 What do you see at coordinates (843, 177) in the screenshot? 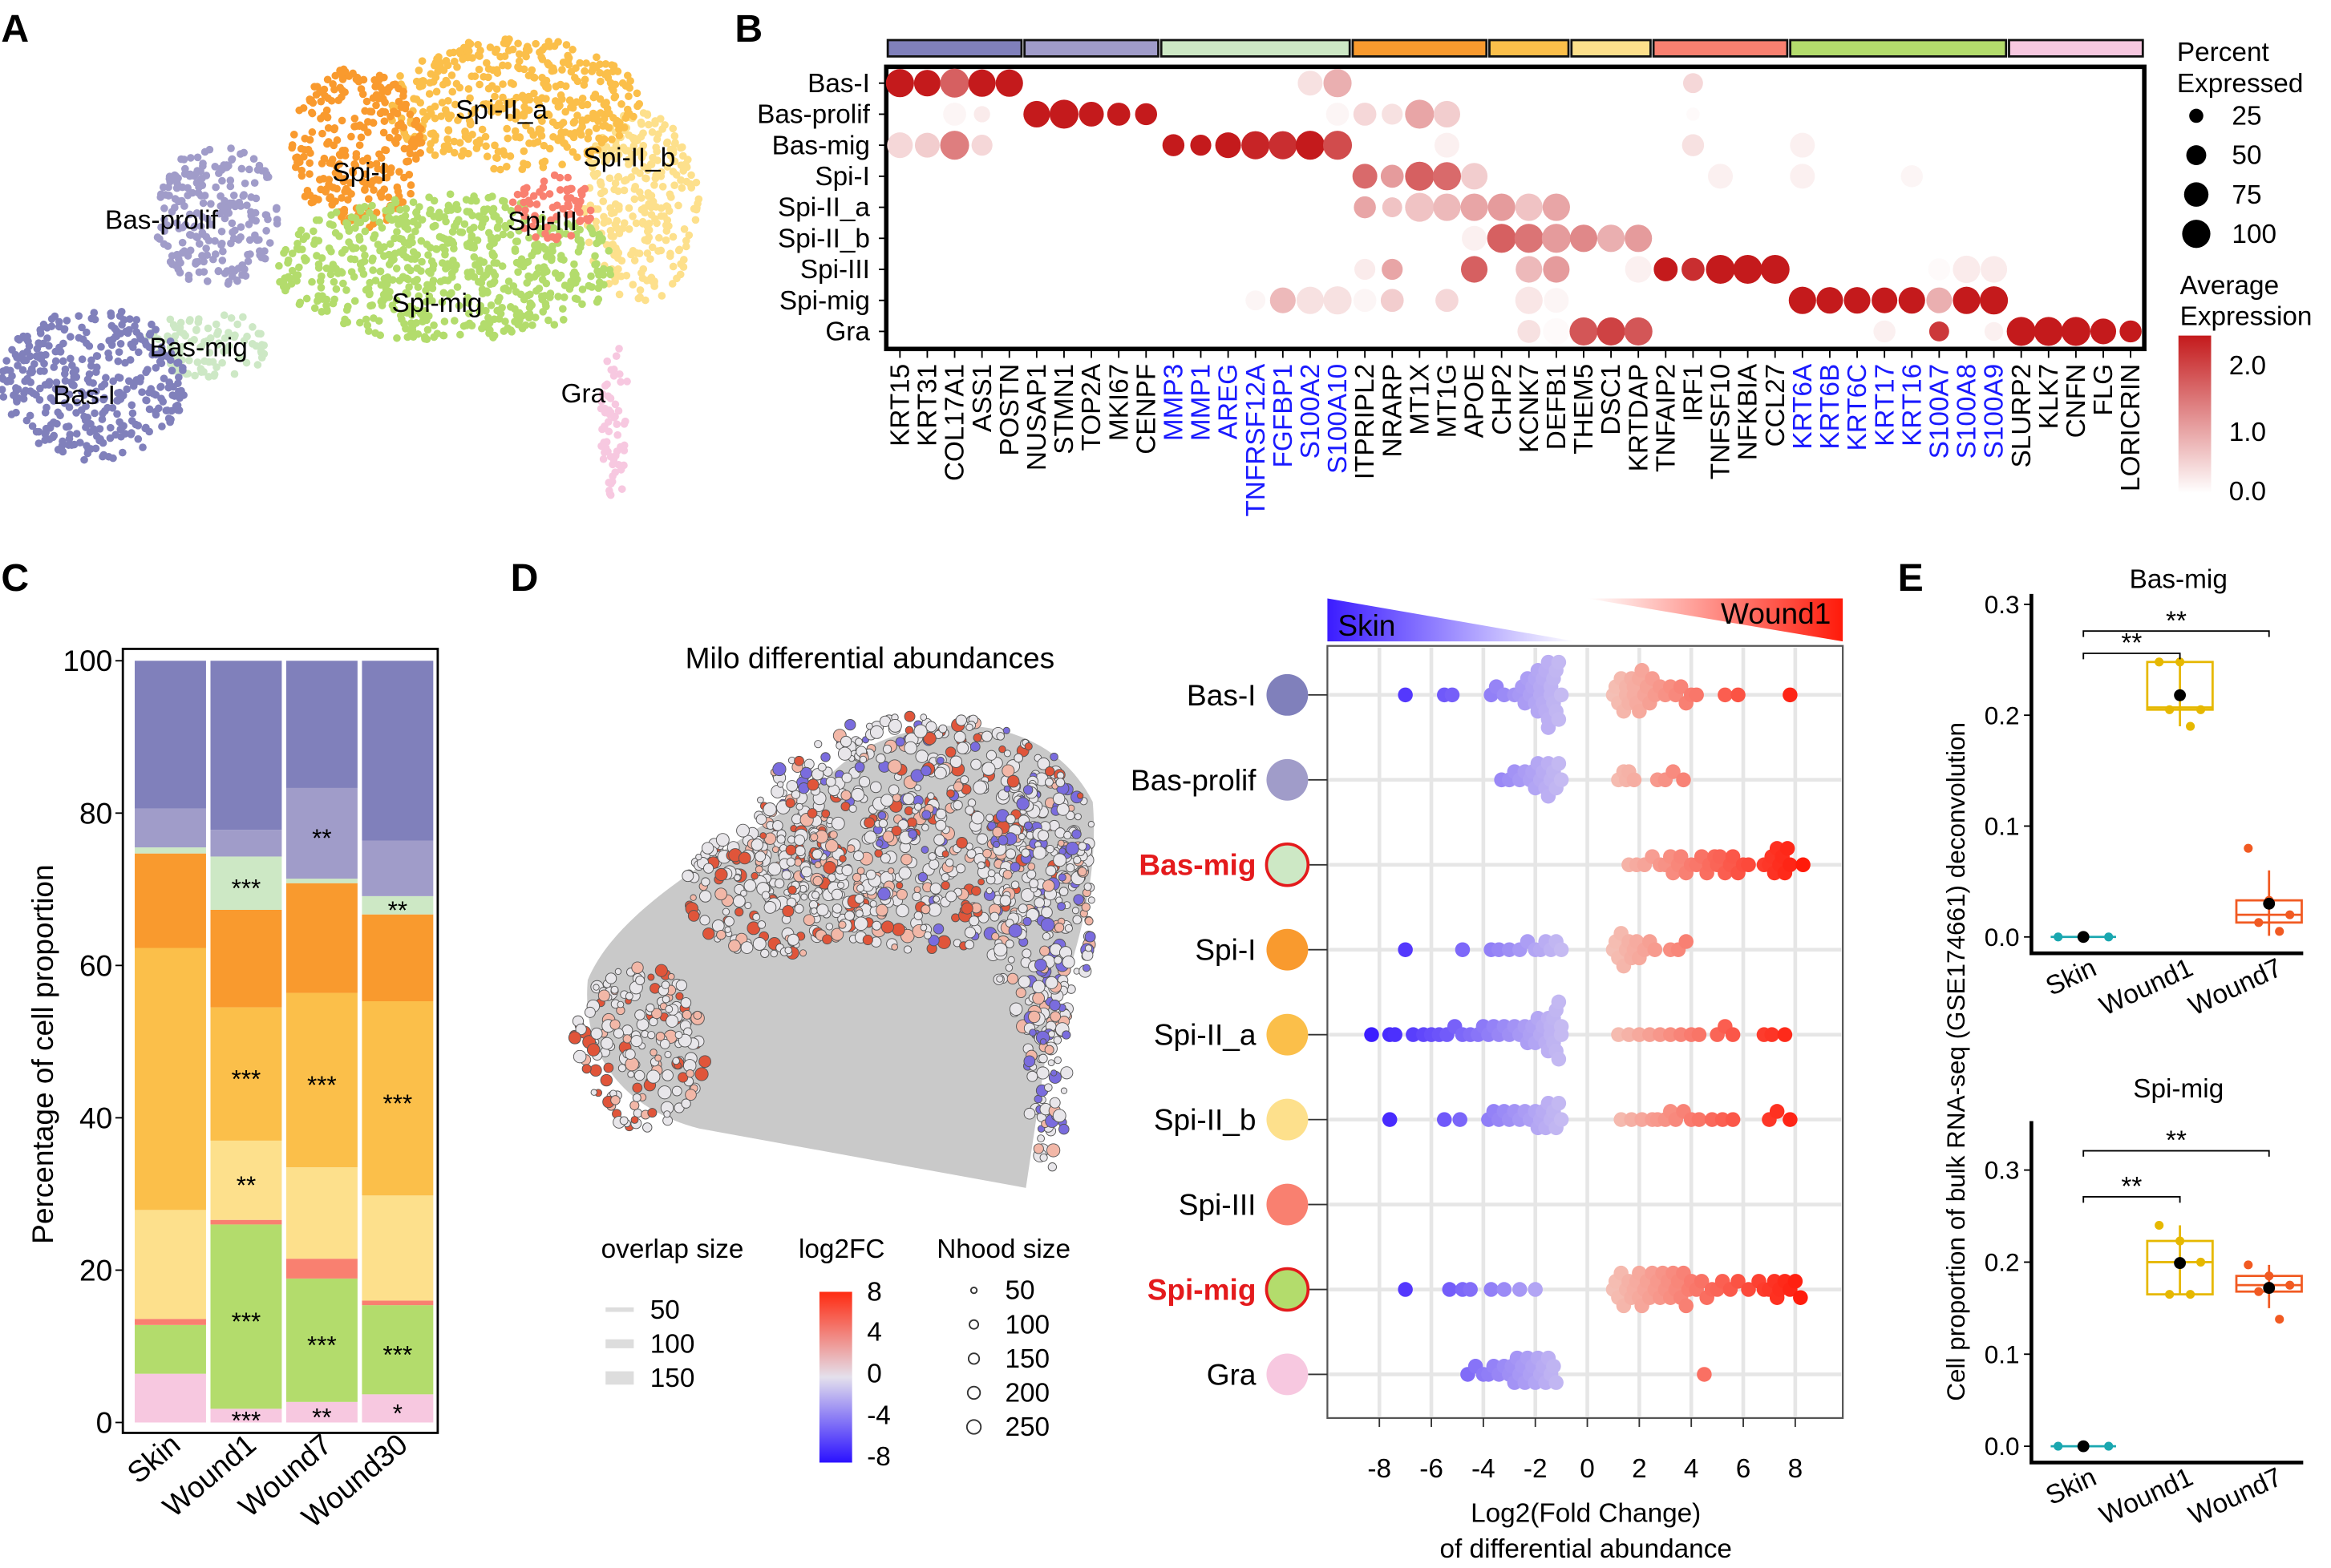
I see `row-label: Spi-I` at bounding box center [843, 177].